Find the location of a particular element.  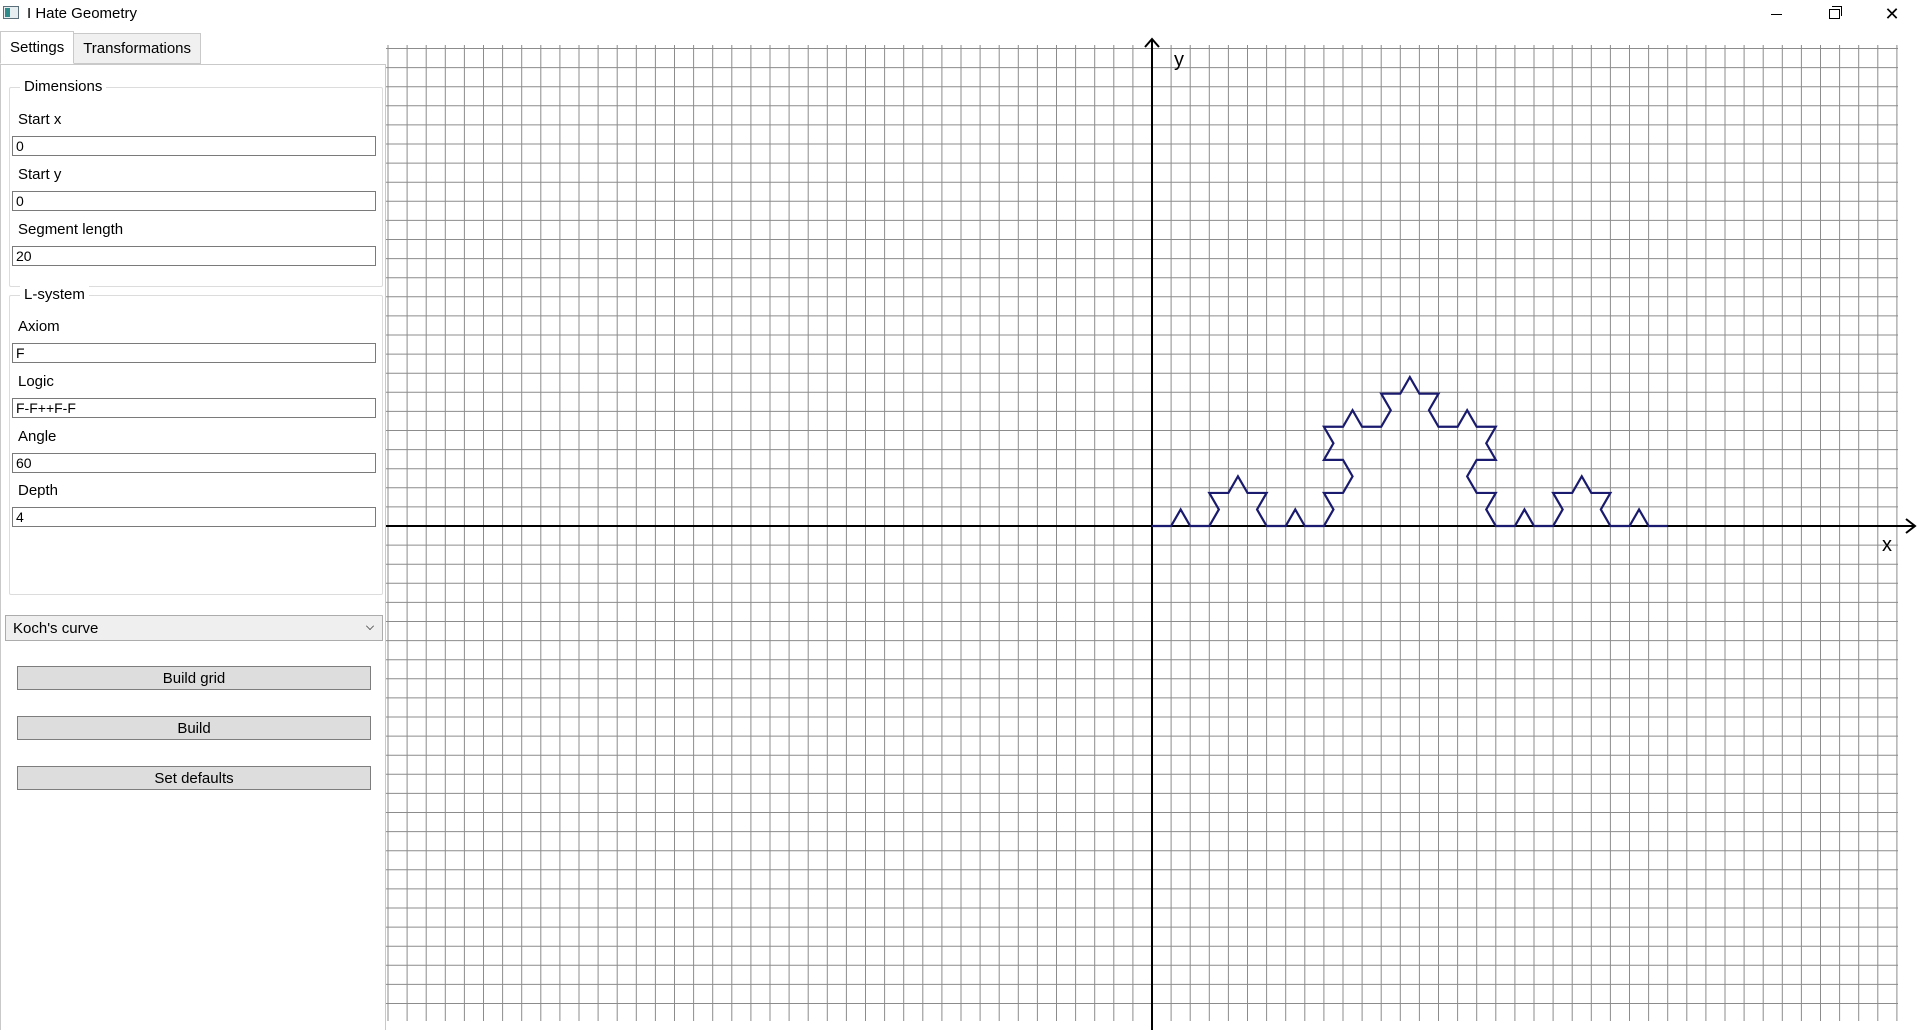

window-title: I Hate Geometry is located at coordinates (82, 13).